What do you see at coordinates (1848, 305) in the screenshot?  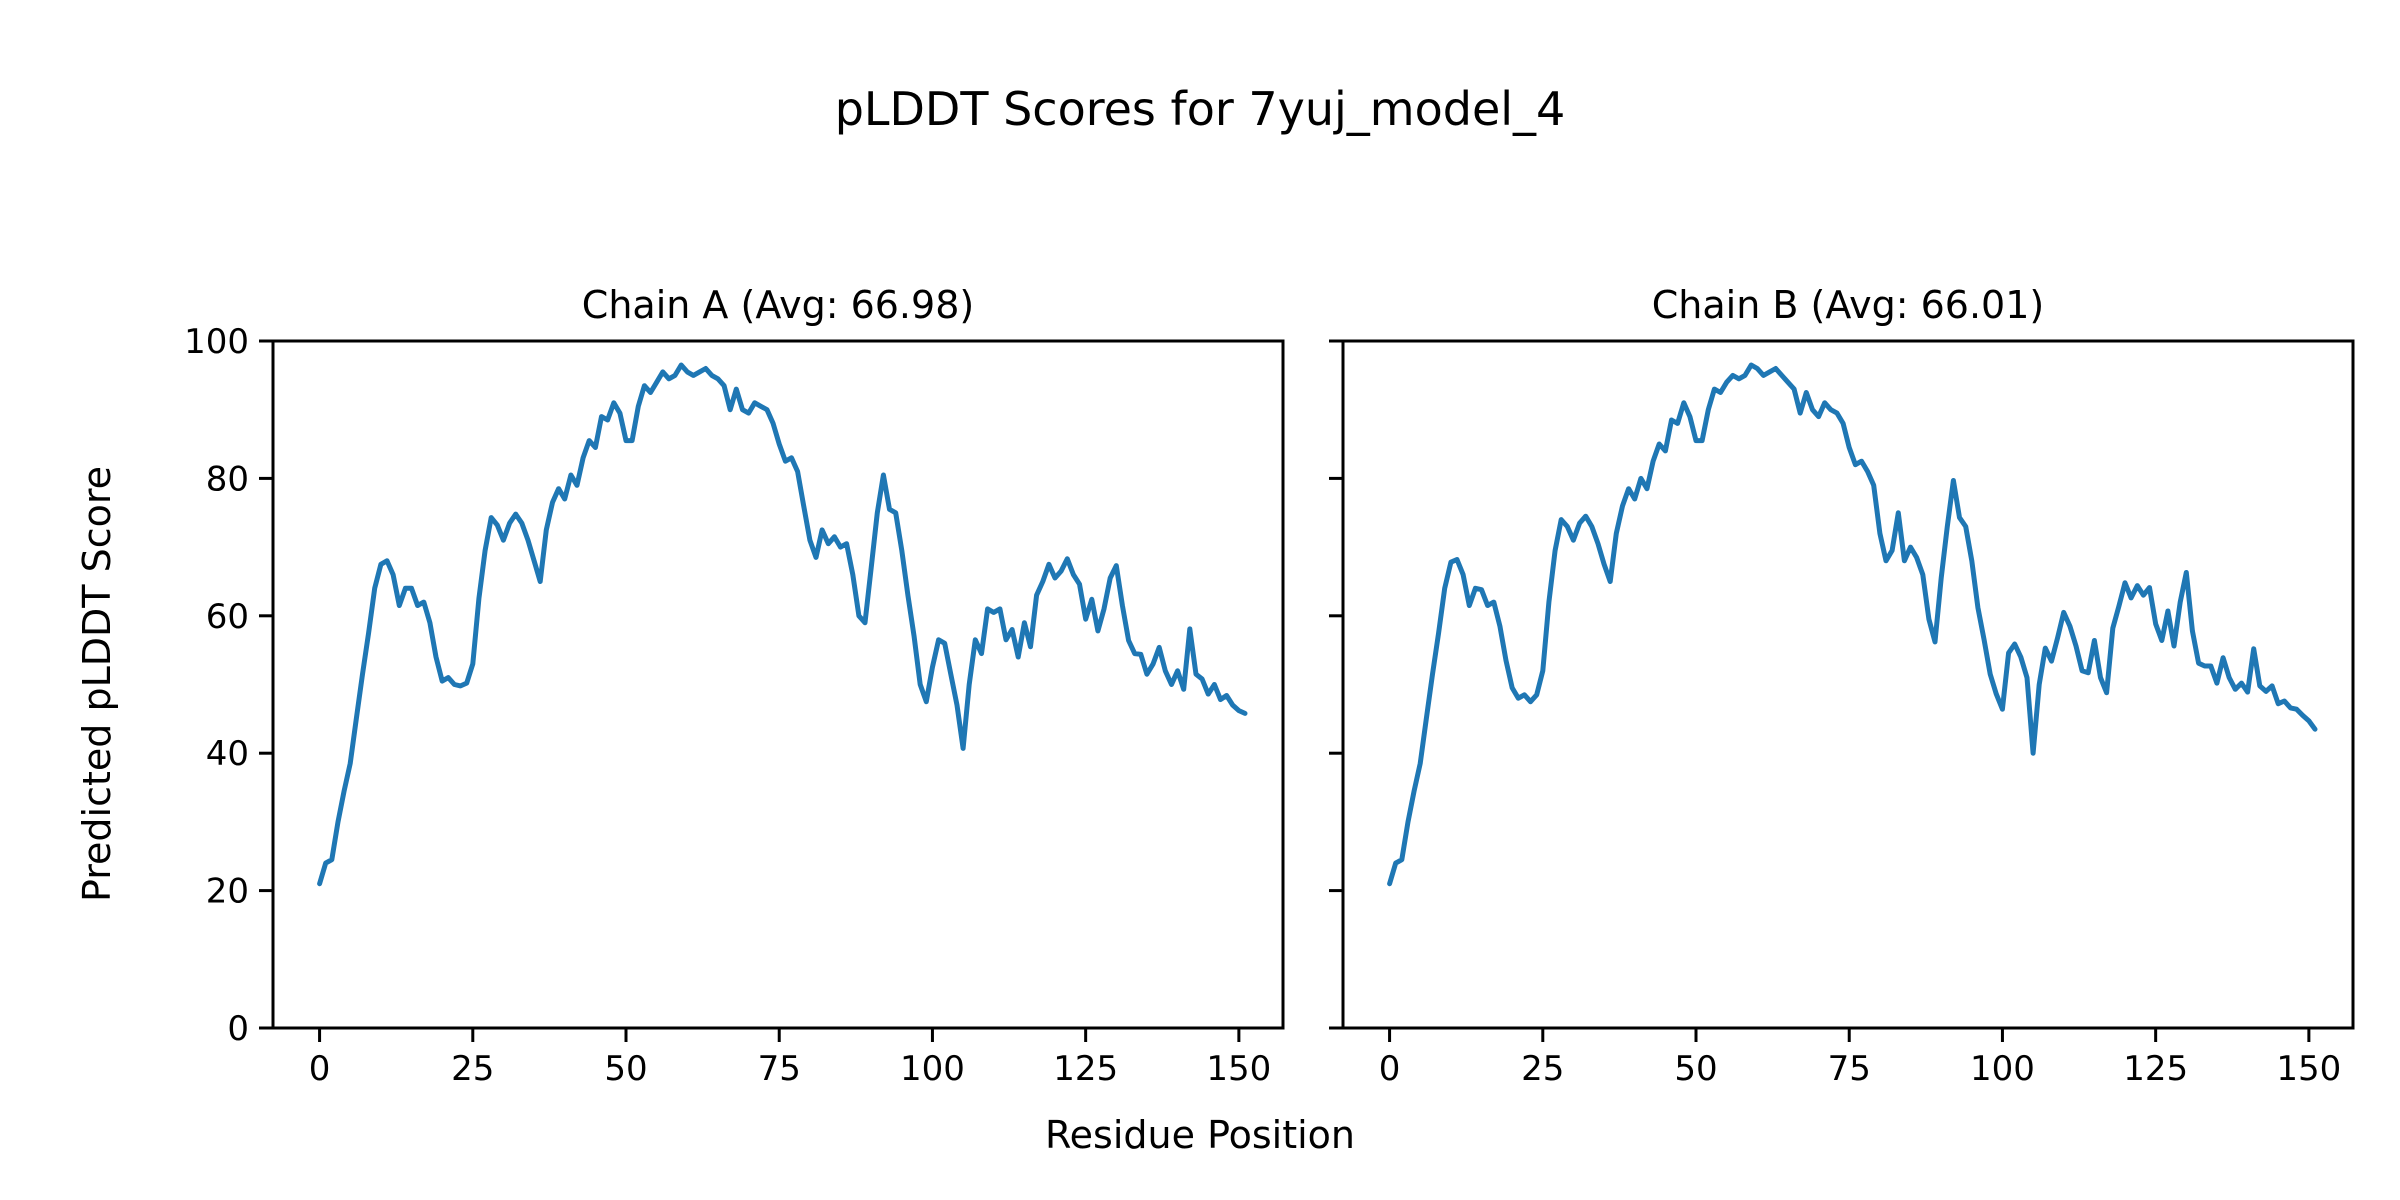 I see `subplot-b-title: Chain B (Avg: 66.01)` at bounding box center [1848, 305].